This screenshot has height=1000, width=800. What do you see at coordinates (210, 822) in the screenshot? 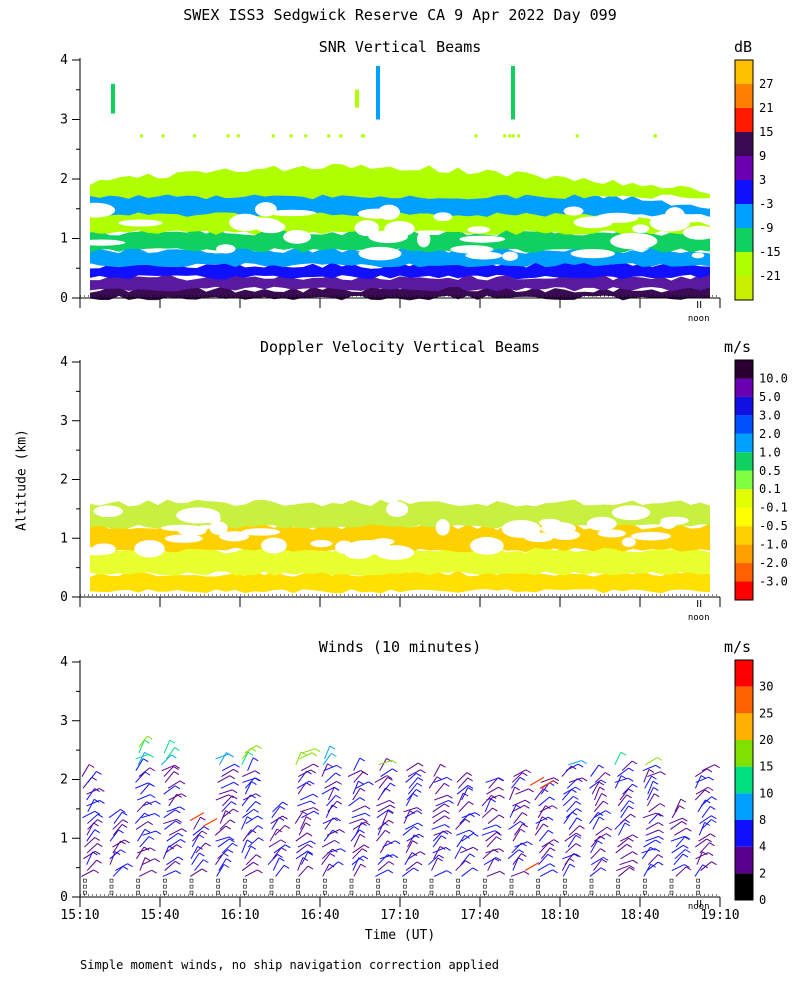
I see `wind-barb-strong` at bounding box center [210, 822].